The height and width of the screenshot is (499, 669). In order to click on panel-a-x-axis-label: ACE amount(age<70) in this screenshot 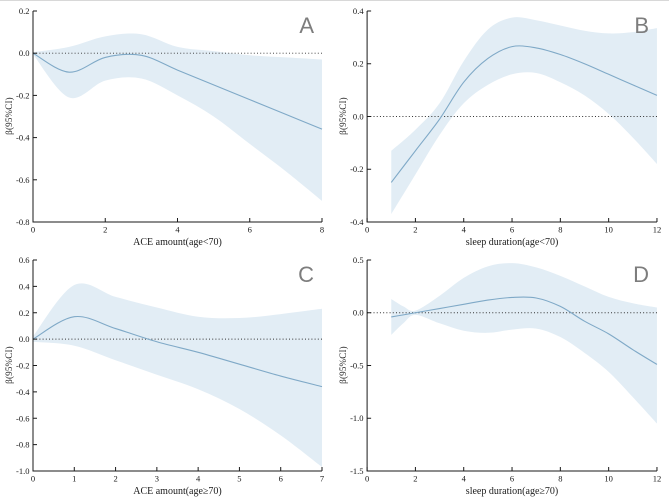, I will do `click(177, 242)`.